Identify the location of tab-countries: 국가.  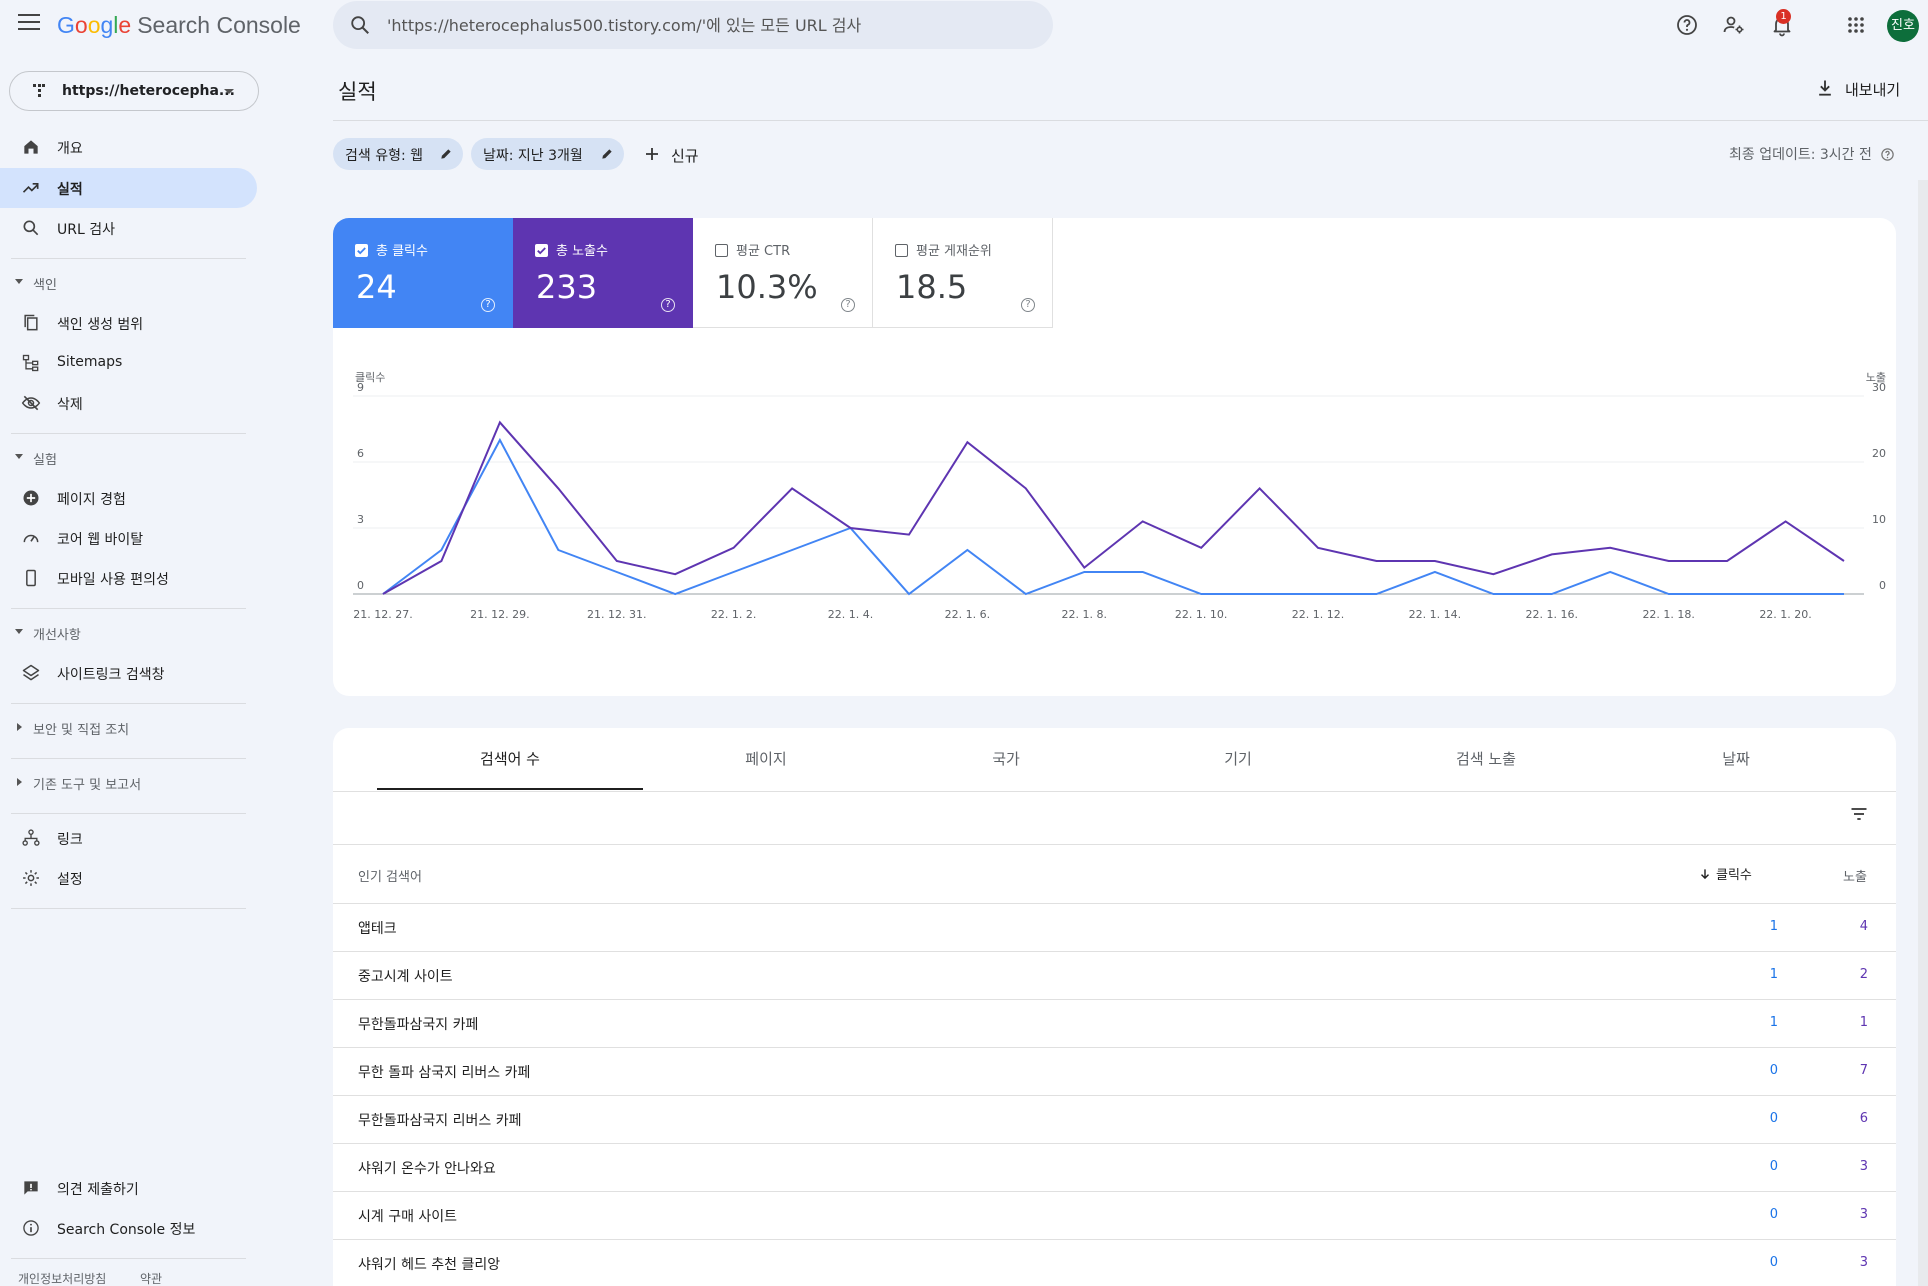
(1006, 759).